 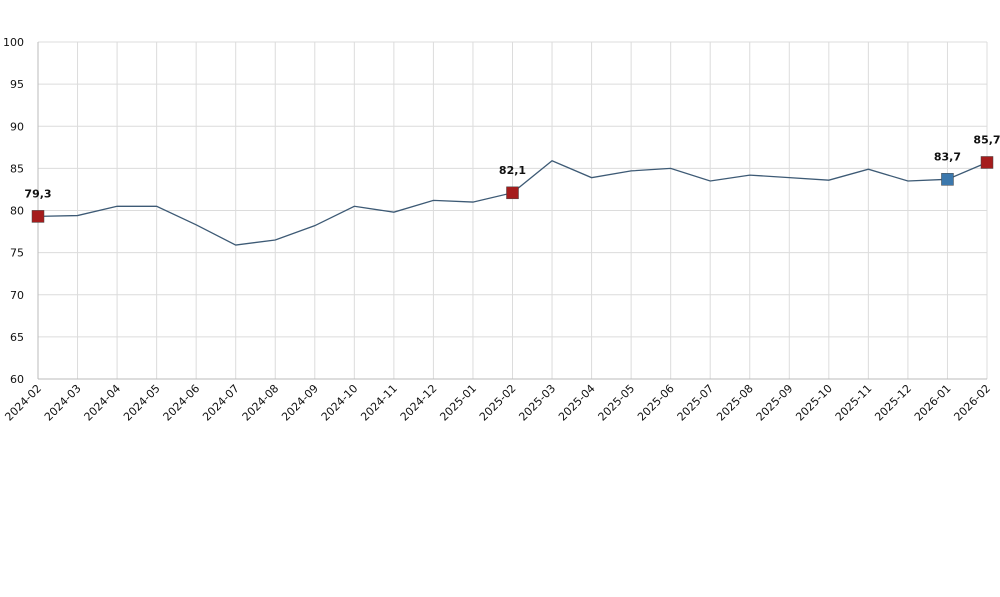 I want to click on x-tick-label: 2026-02, so click(x=972, y=403).